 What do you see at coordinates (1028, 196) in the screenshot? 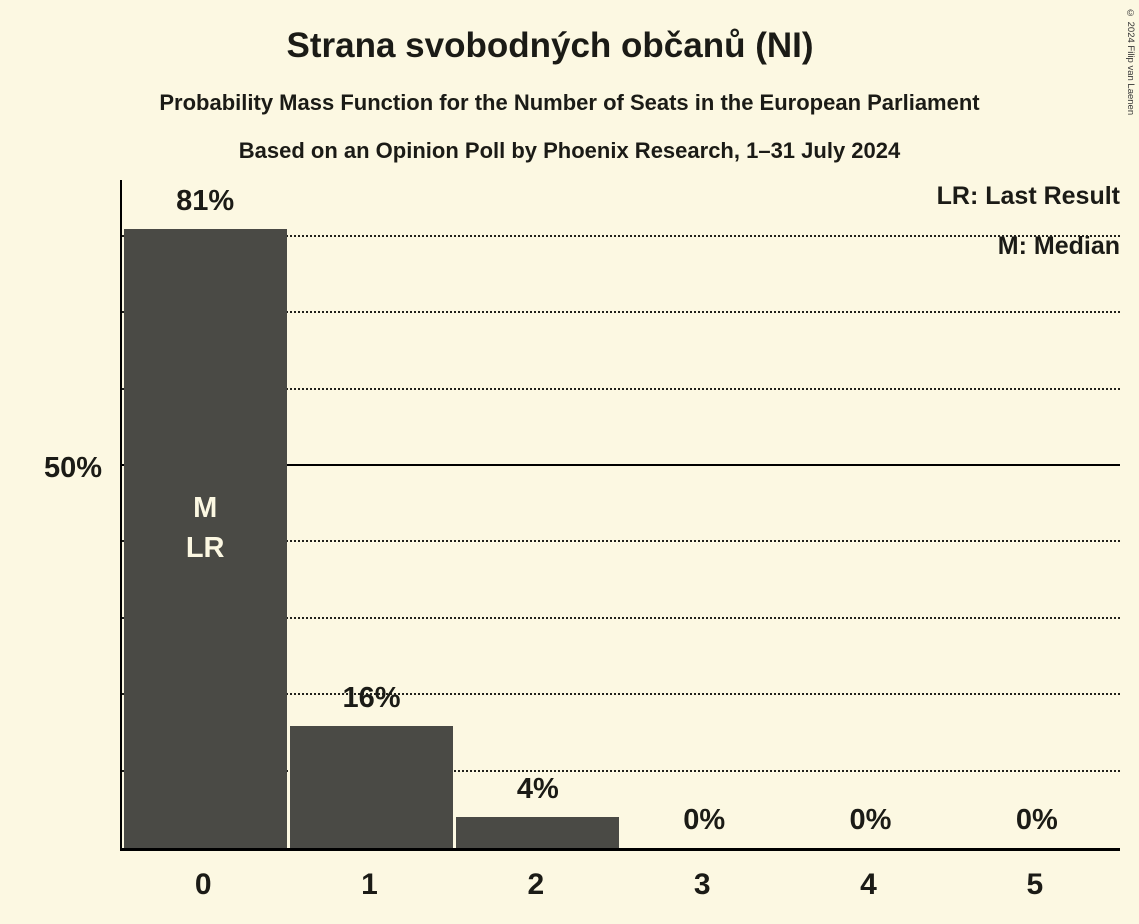
I see `legend-last-result: LR: Last Result` at bounding box center [1028, 196].